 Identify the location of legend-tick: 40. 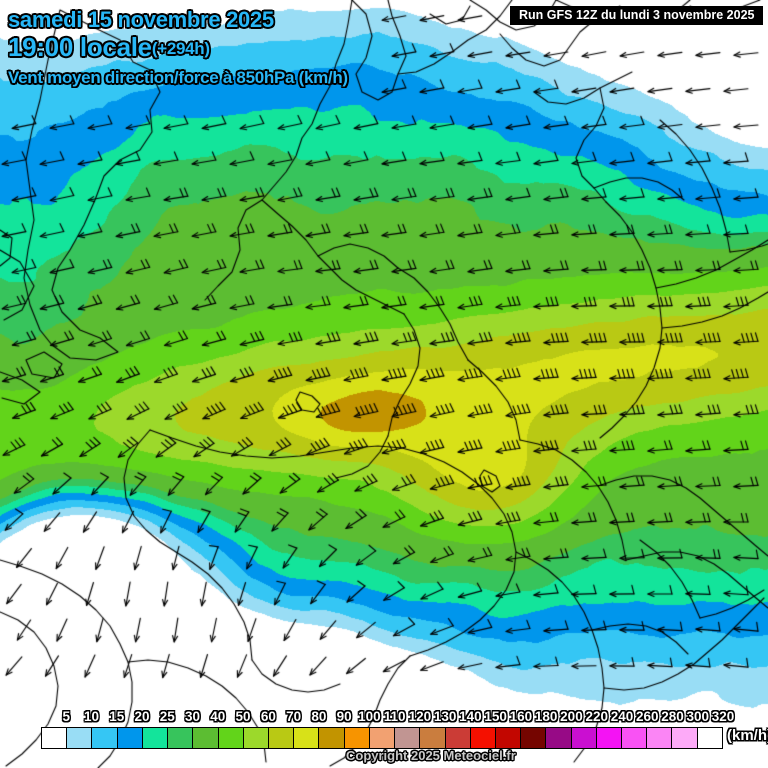
(218, 716).